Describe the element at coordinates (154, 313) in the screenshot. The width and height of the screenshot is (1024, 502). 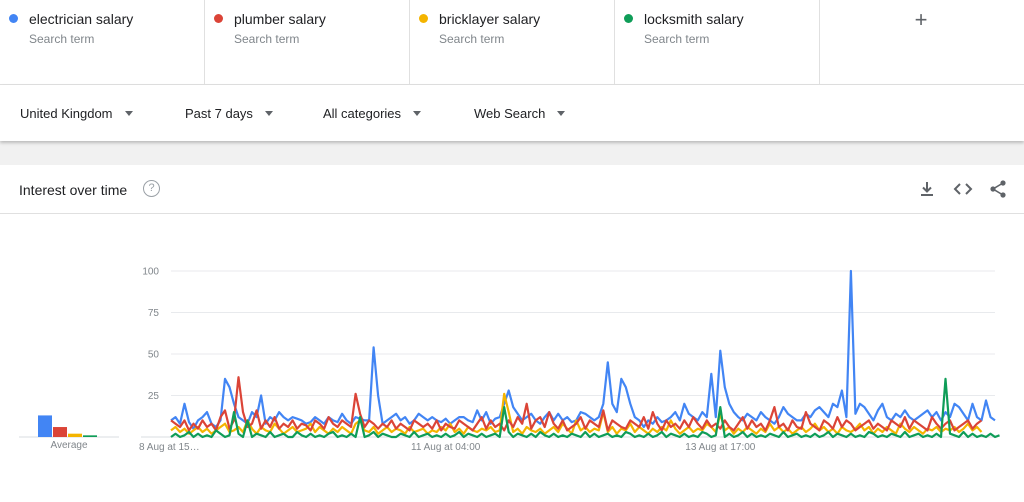
I see `y-tick-label: 75` at that location.